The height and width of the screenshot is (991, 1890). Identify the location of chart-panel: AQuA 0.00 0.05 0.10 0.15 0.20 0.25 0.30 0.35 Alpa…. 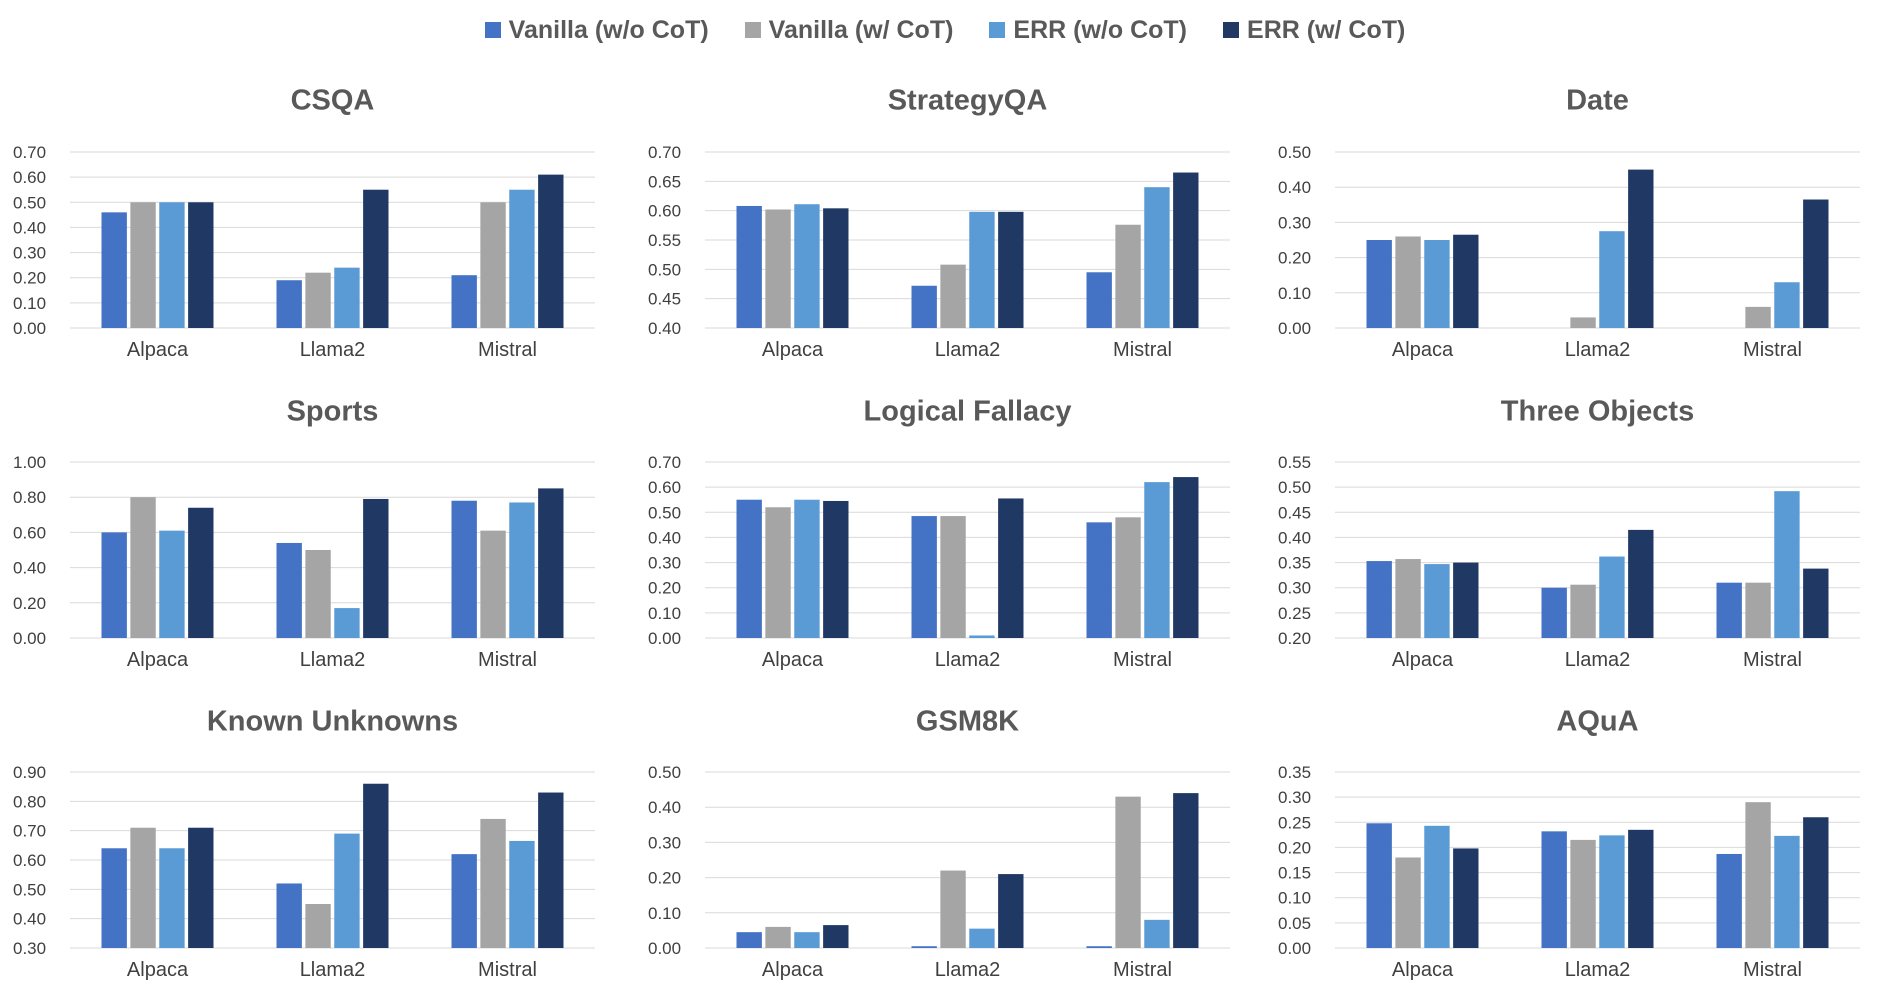
(1569, 843).